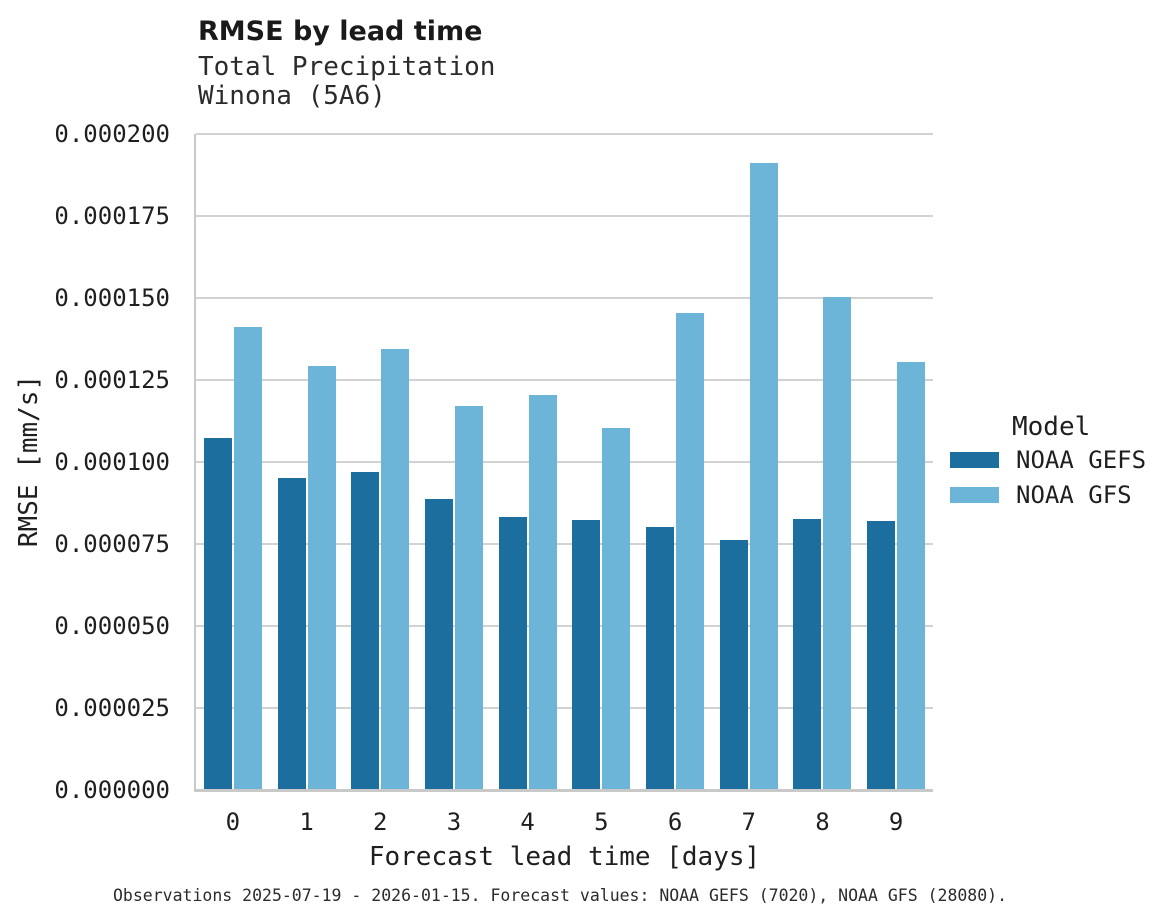  What do you see at coordinates (1074, 495) in the screenshot?
I see `legend-label-noaa-gfs: NOAA GFS` at bounding box center [1074, 495].